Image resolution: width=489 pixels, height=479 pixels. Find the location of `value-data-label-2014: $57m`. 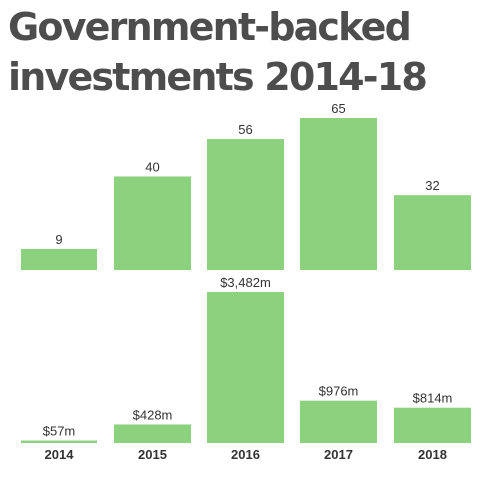

value-data-label-2014: $57m is located at coordinates (59, 431).